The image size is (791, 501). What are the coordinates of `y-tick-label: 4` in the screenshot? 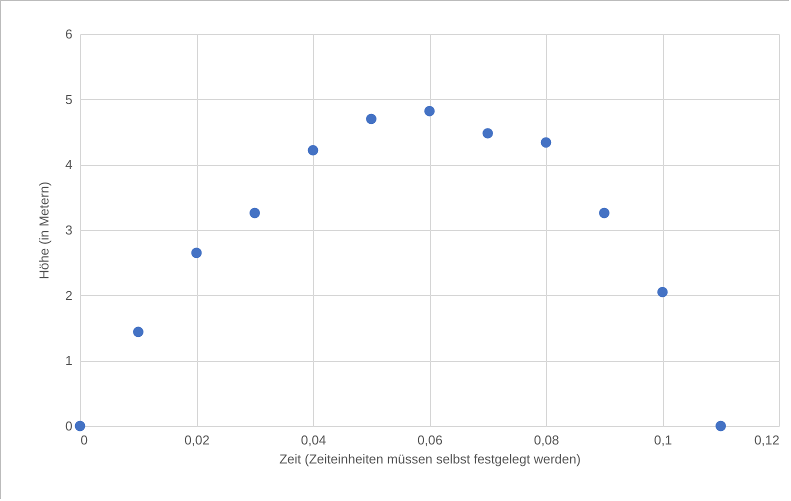 It's located at (68, 164).